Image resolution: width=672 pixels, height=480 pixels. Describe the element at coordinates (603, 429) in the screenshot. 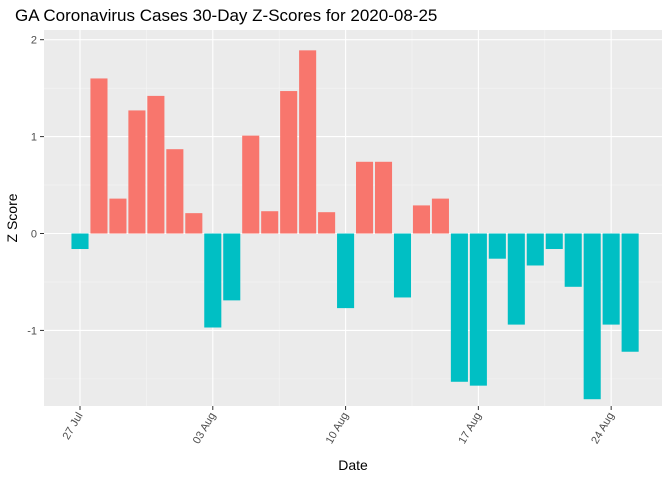

I see `x-tick-label: 24 Aug` at that location.